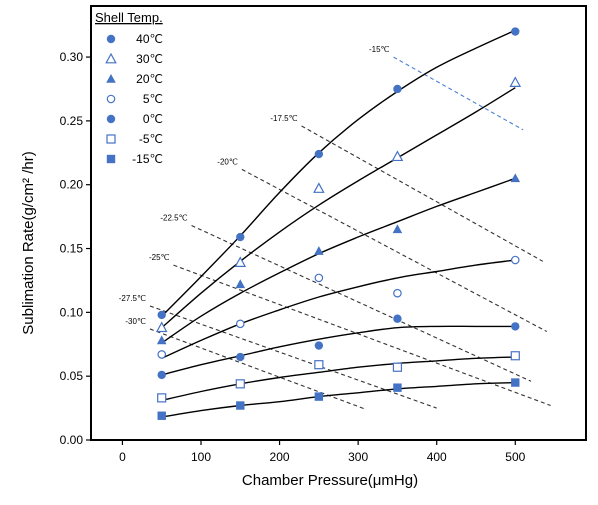 The height and width of the screenshot is (505, 598). Describe the element at coordinates (149, 59) in the screenshot. I see `legend-label: 30℃` at that location.